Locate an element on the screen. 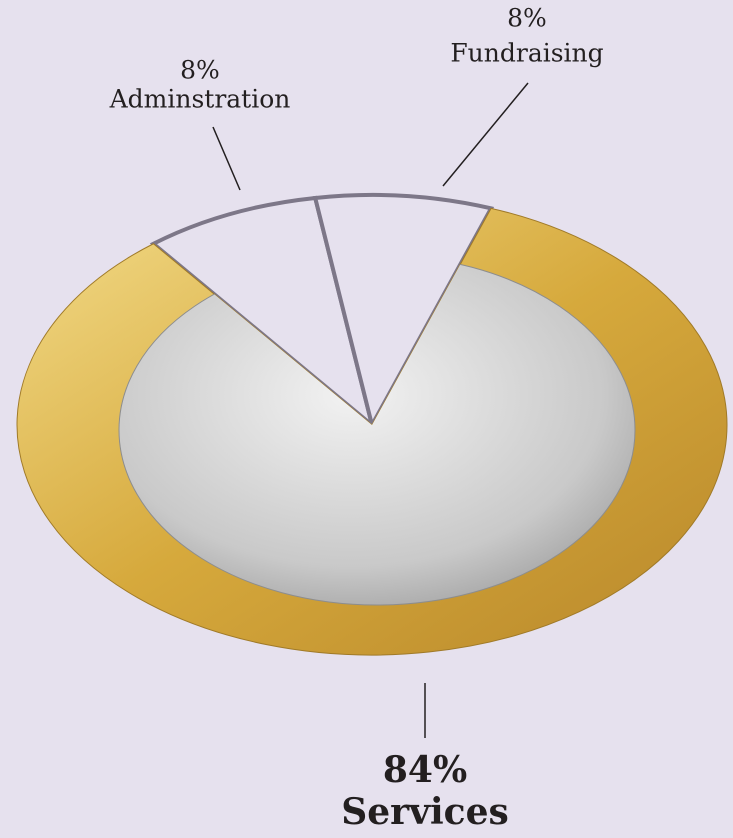 The height and width of the screenshot is (838, 733). category-label: Adminstration is located at coordinates (200, 99).